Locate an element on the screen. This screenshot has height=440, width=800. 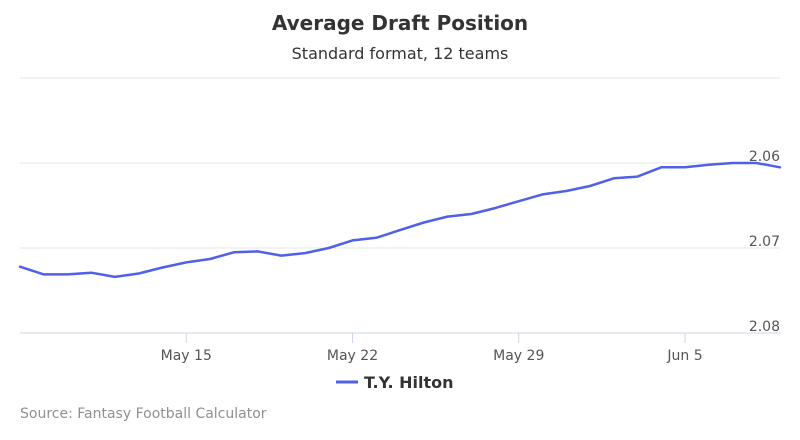
x-tick-label: May 15 is located at coordinates (186, 356).